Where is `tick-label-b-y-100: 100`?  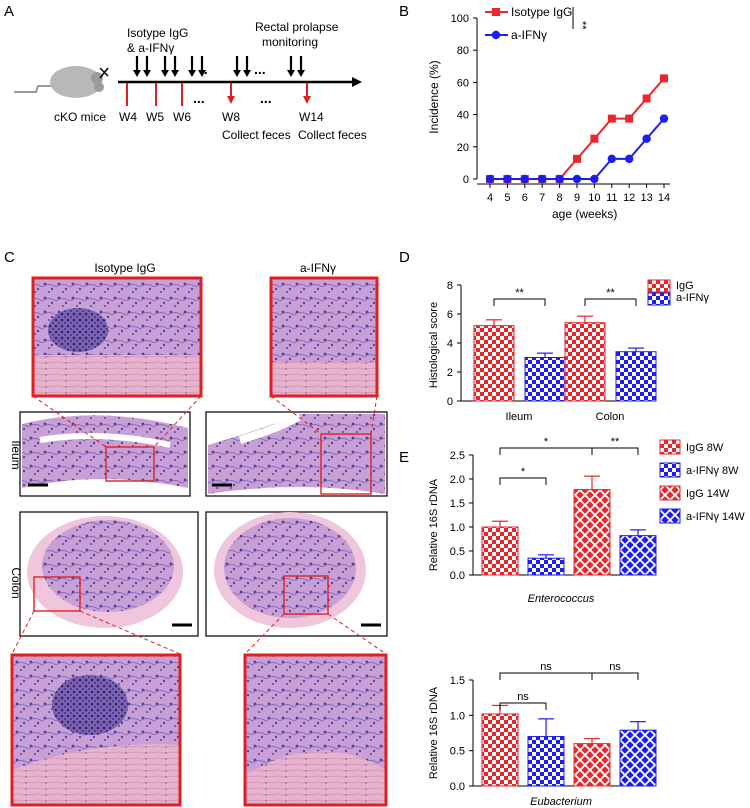
tick-label-b-y-100: 100 is located at coordinates (460, 19).